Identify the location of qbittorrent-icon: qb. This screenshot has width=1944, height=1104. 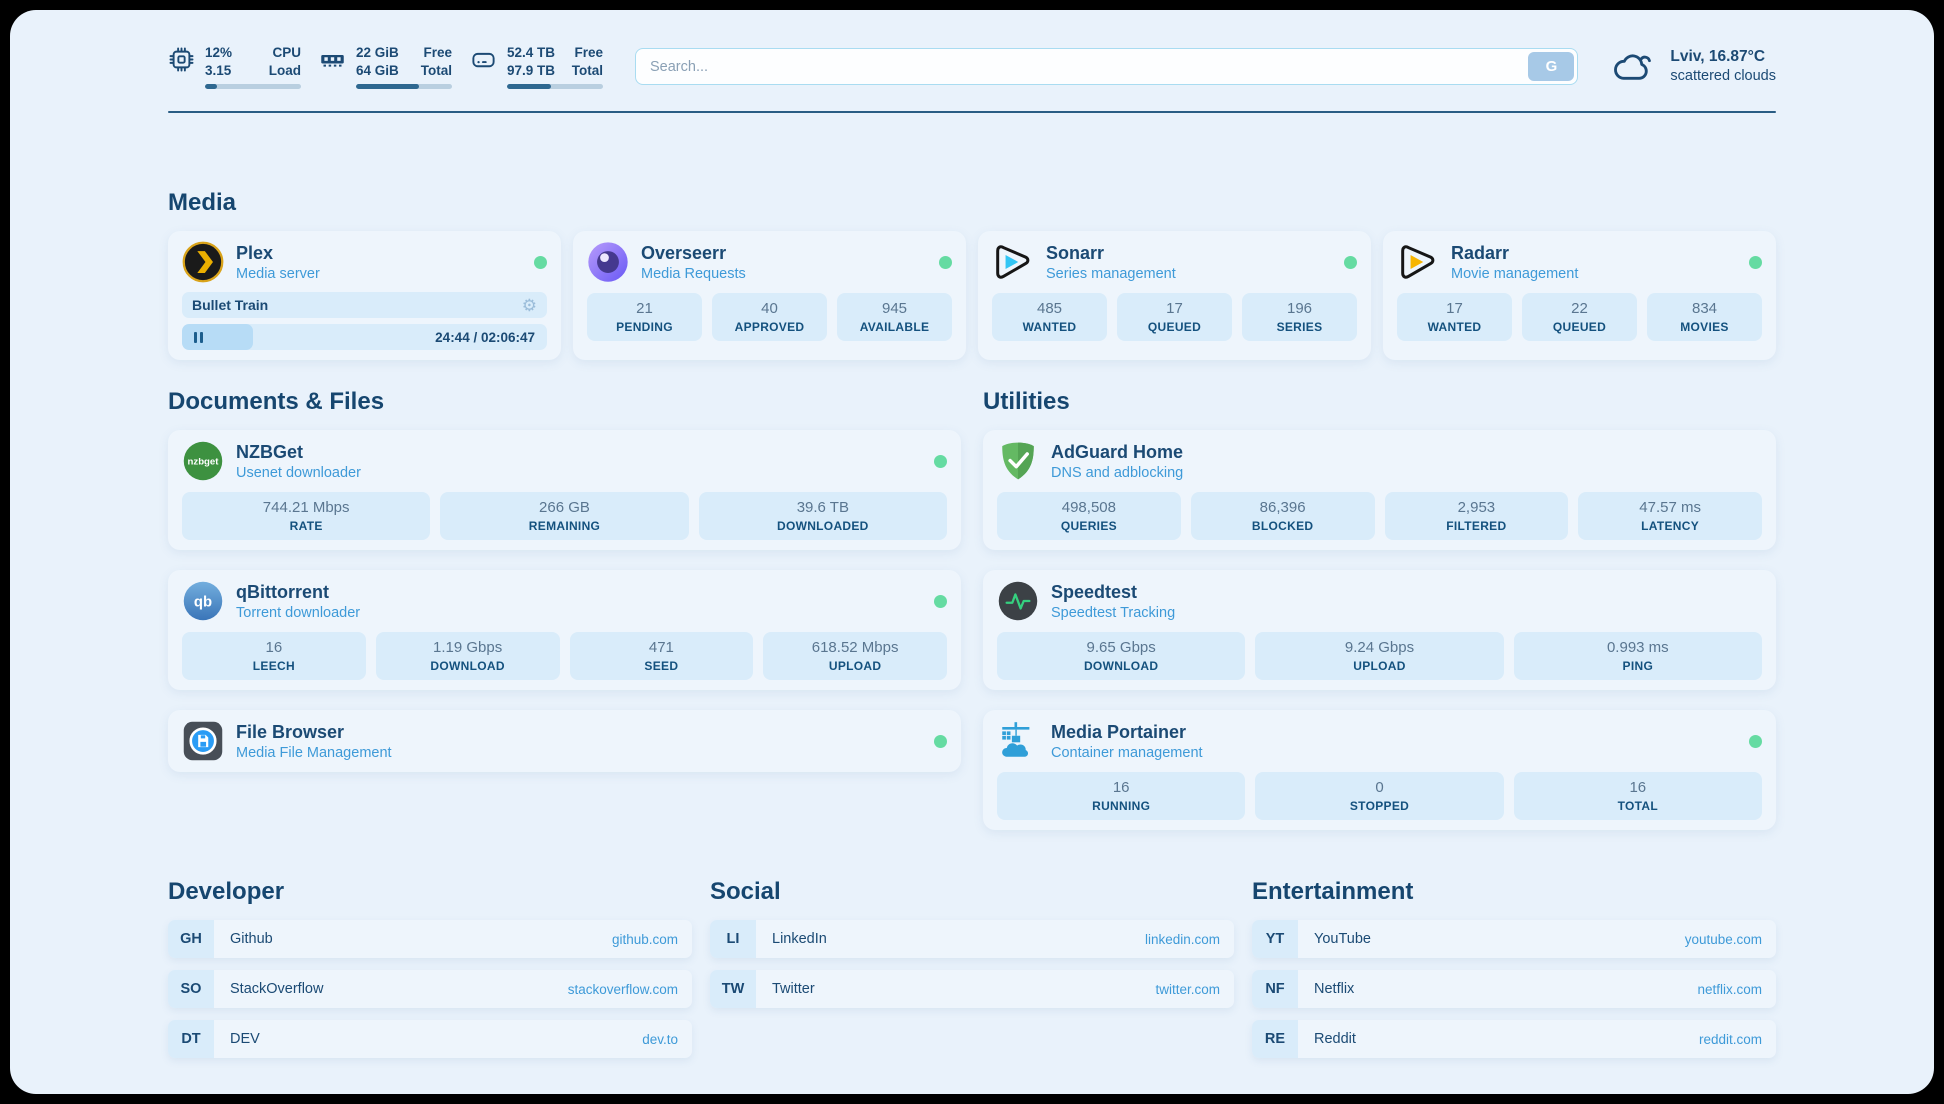
(203, 601).